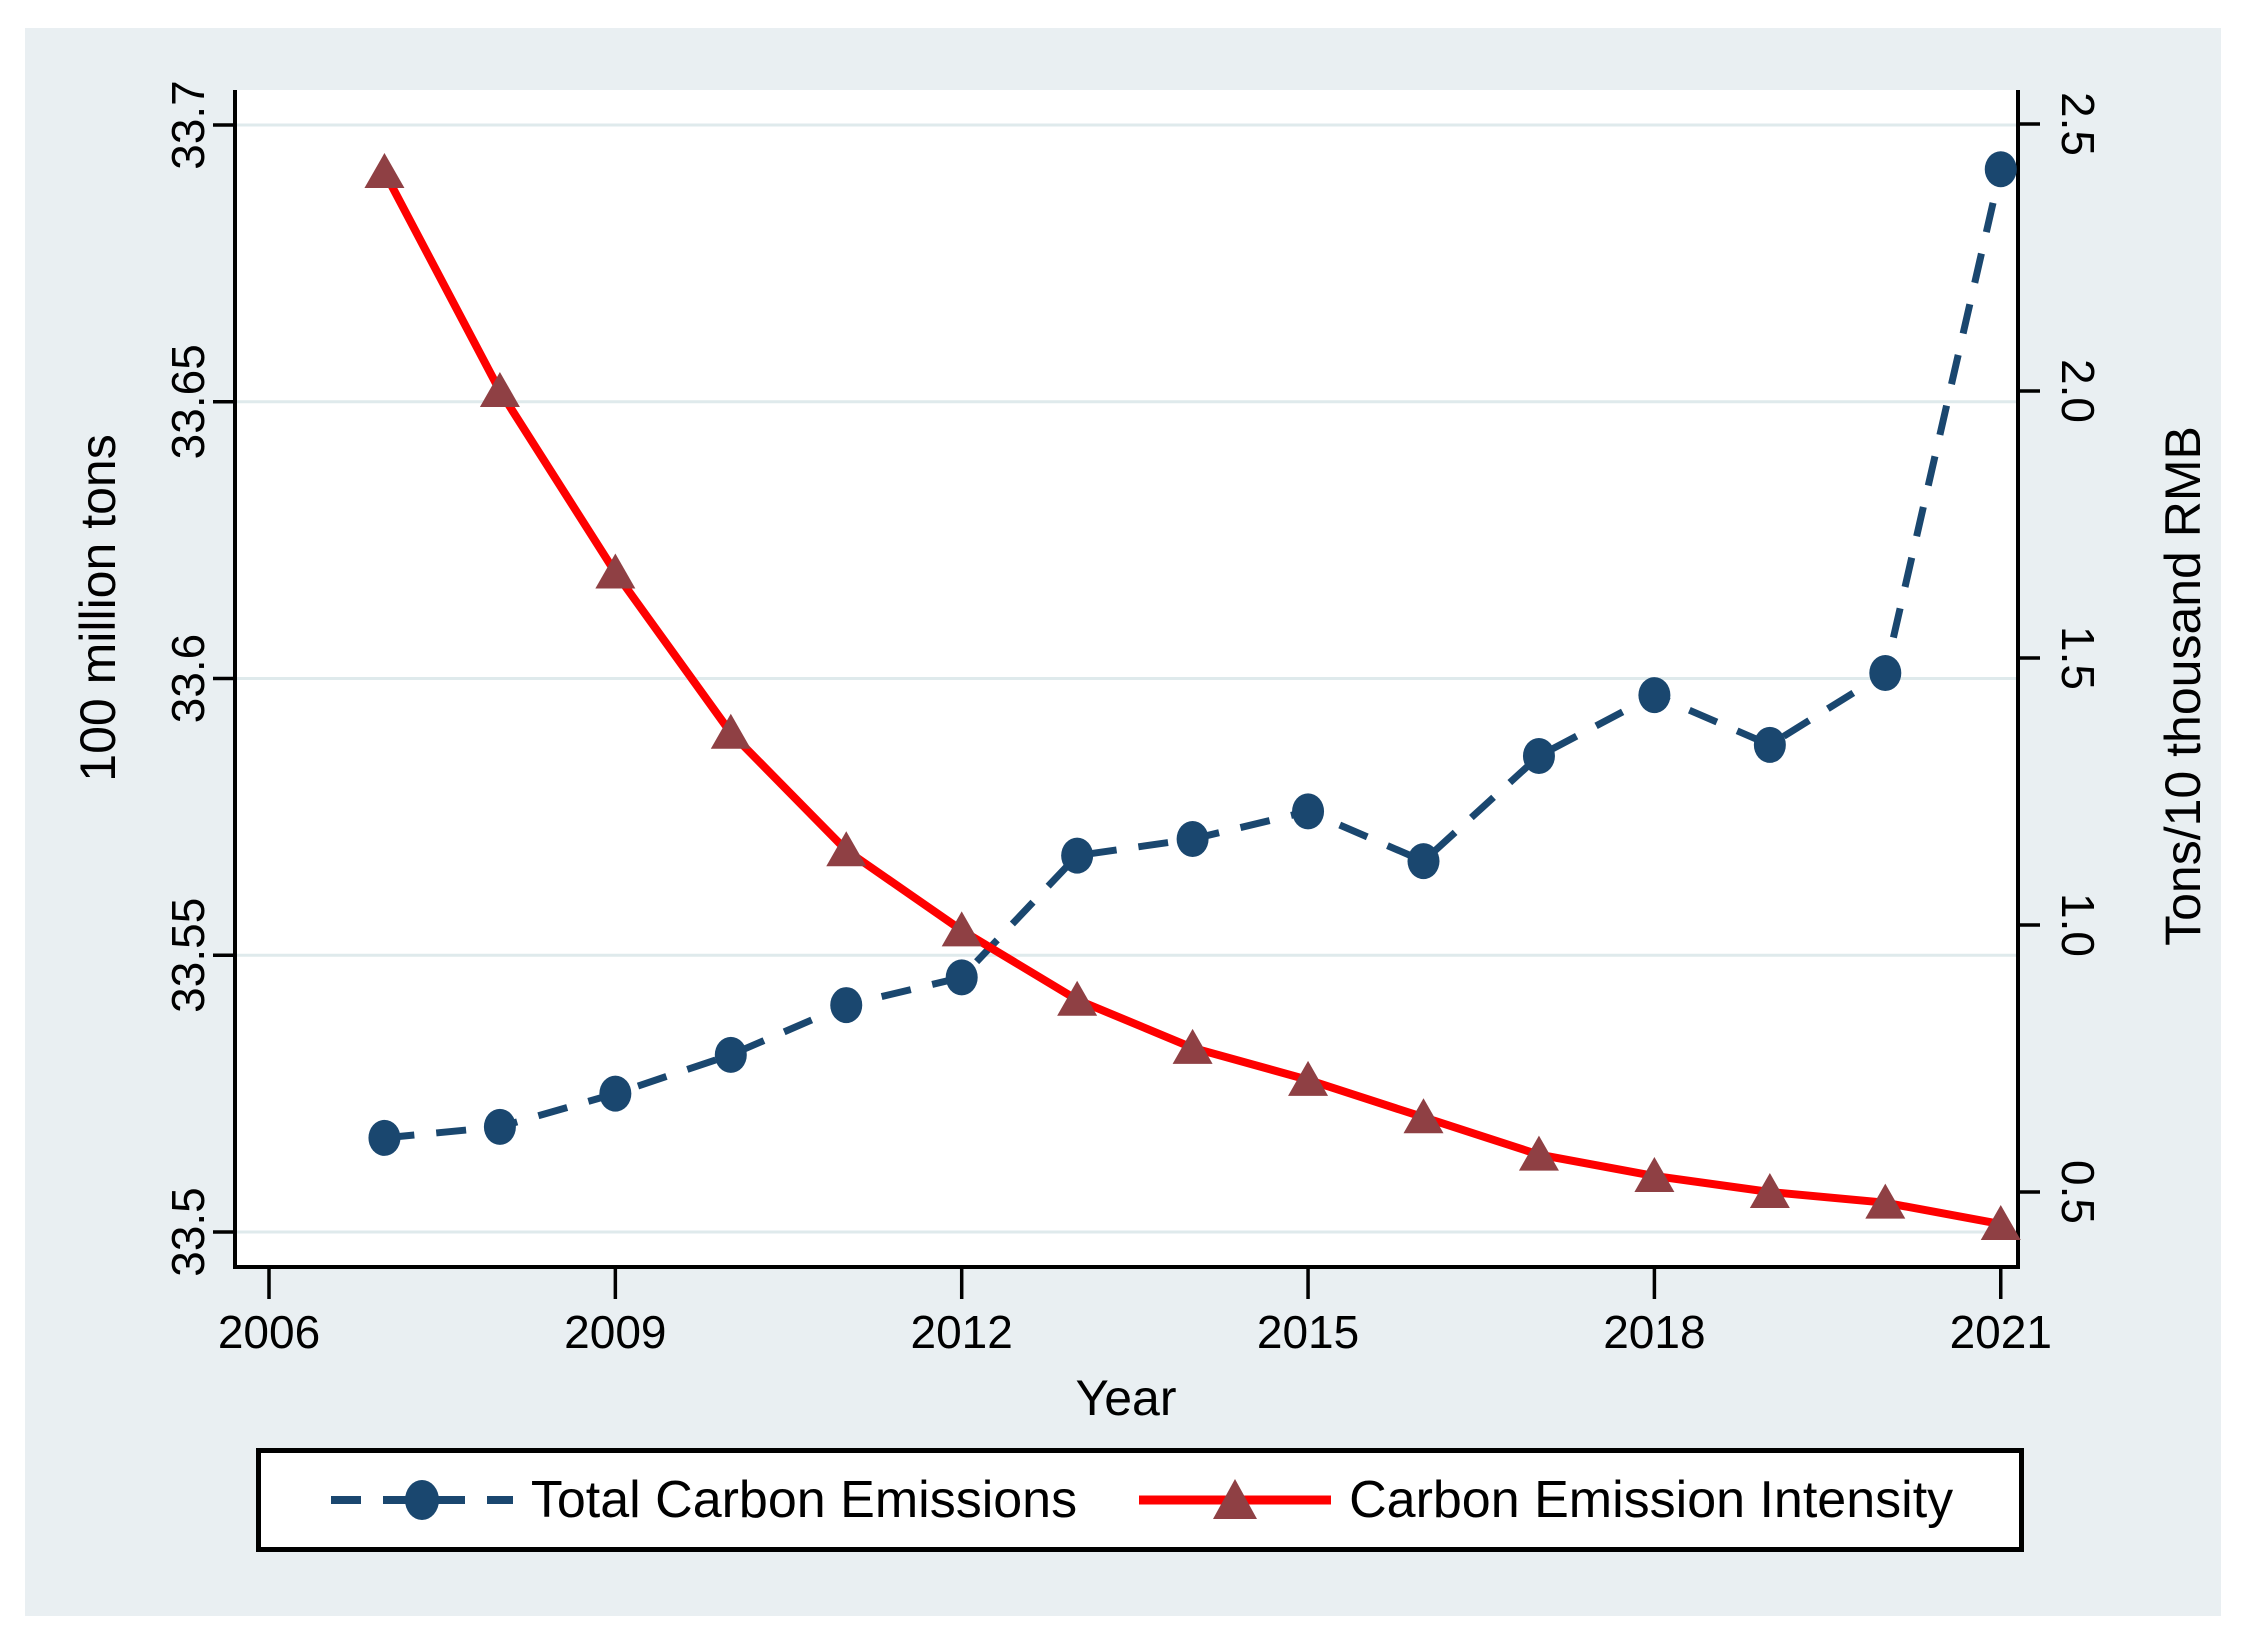 This screenshot has height=1646, width=2246. What do you see at coordinates (1308, 1332) in the screenshot?
I see `x-tick-label: 2015` at bounding box center [1308, 1332].